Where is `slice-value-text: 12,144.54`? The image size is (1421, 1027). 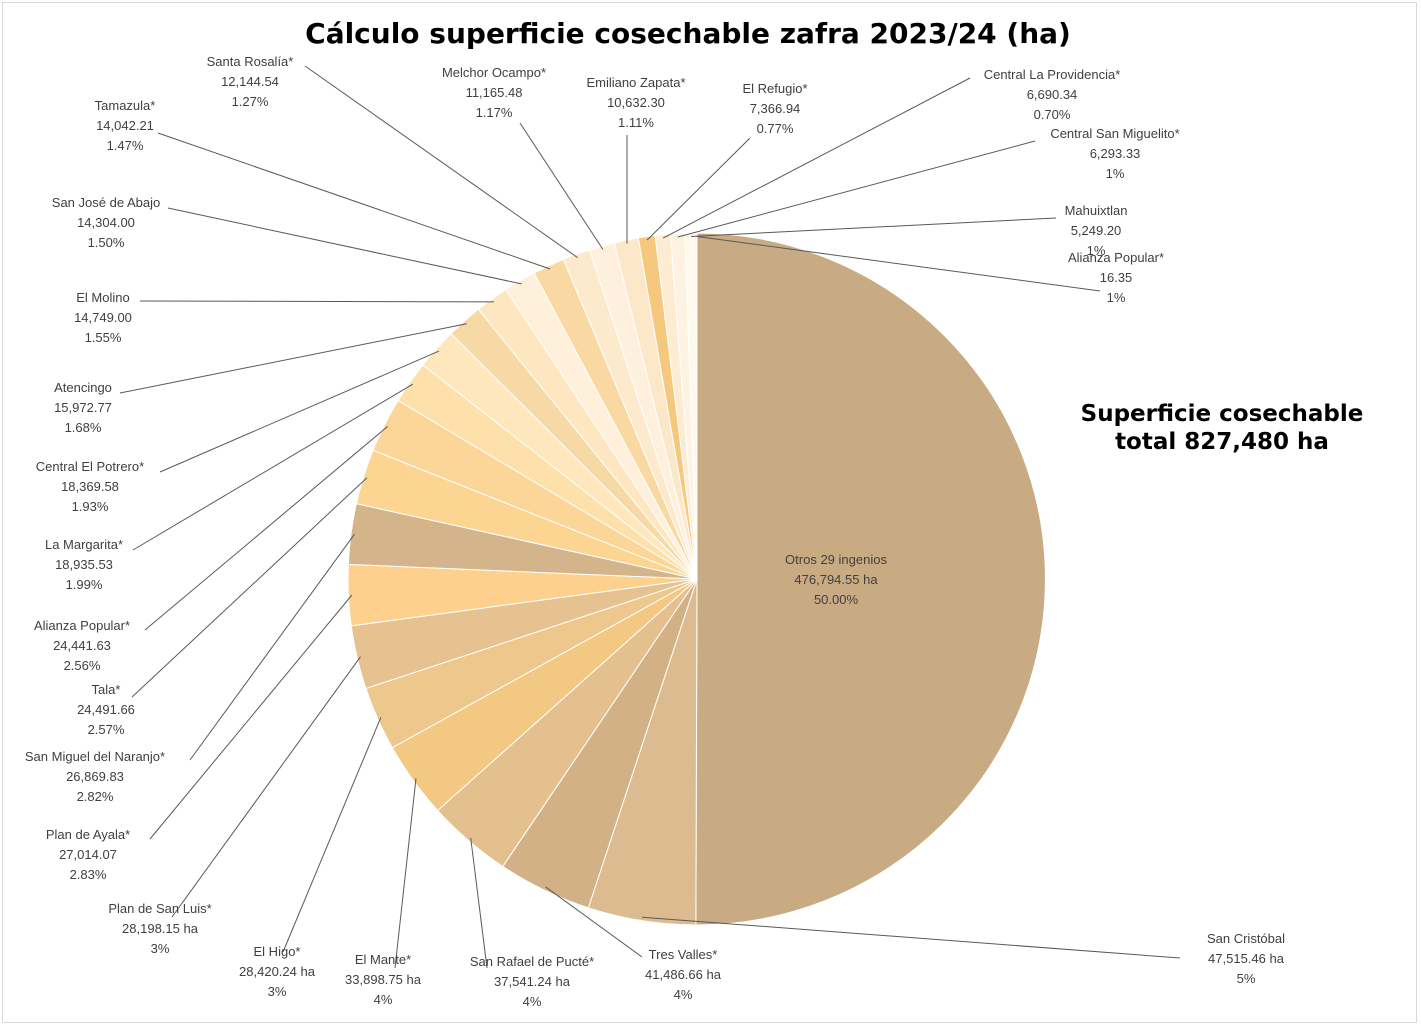
slice-value-text: 12,144.54 is located at coordinates (250, 81).